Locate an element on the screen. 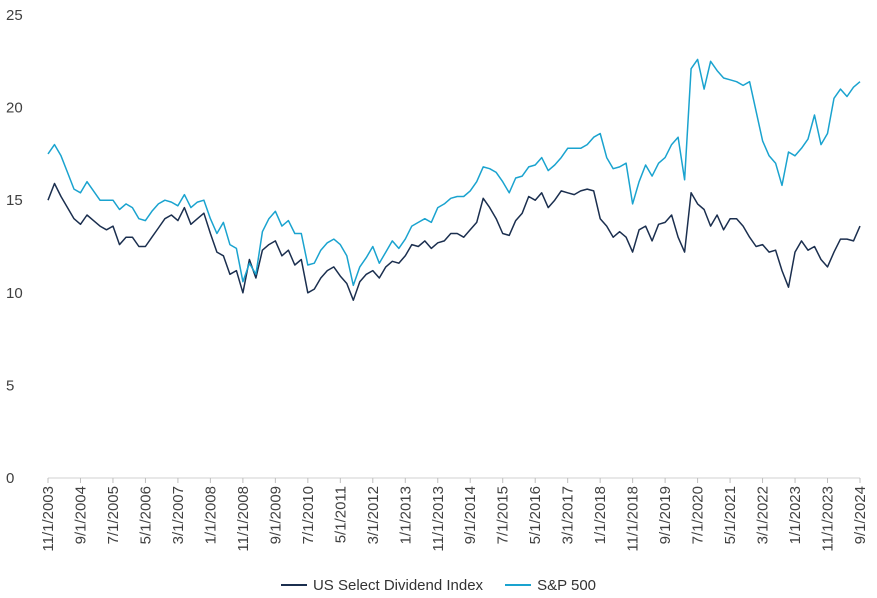 The width and height of the screenshot is (877, 598). x-tick-label: 5/1/2016 is located at coordinates (535, 515).